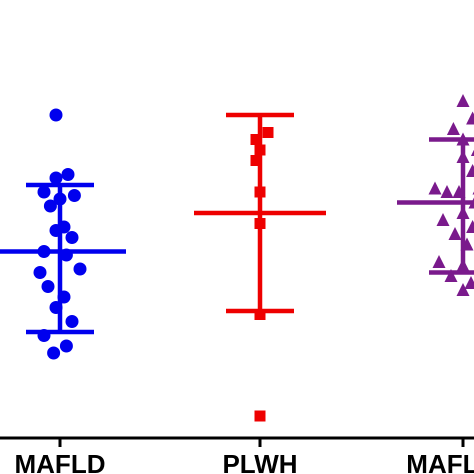 The height and width of the screenshot is (474, 474). I want to click on x-tick-label-mafld: MAFLD, so click(60, 461).